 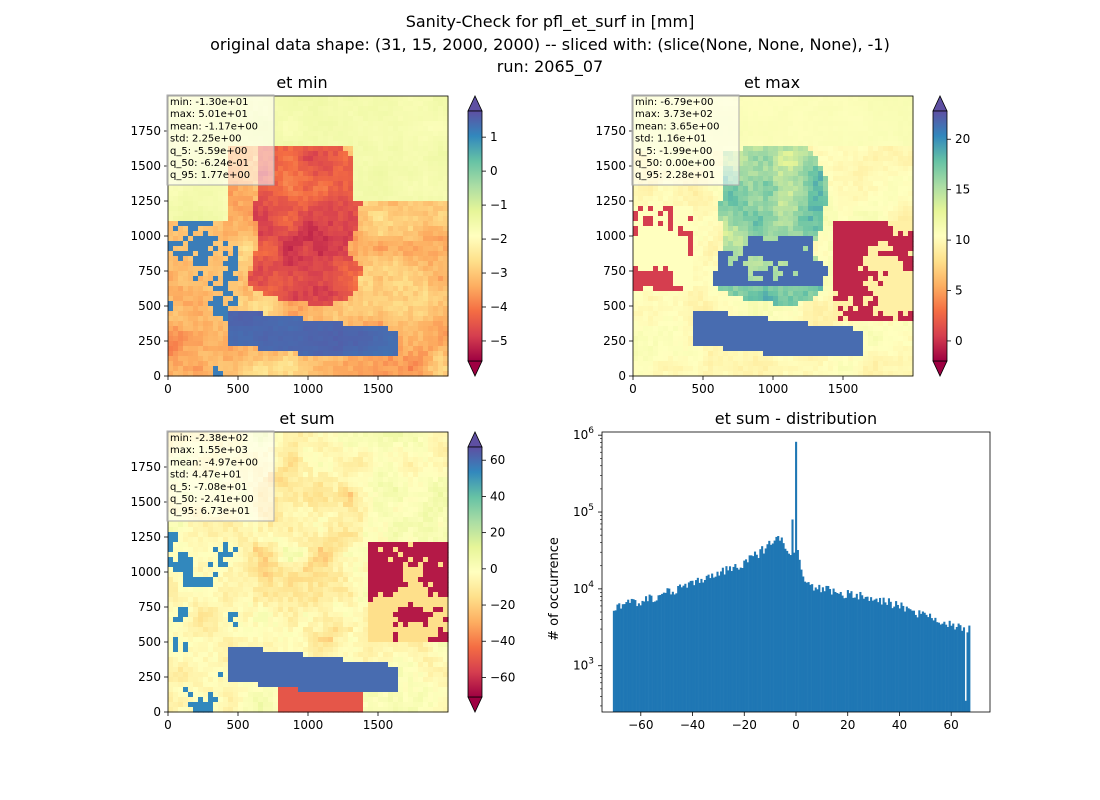 I want to click on stats-line: q_95: 6.73e+01, so click(x=210, y=511).